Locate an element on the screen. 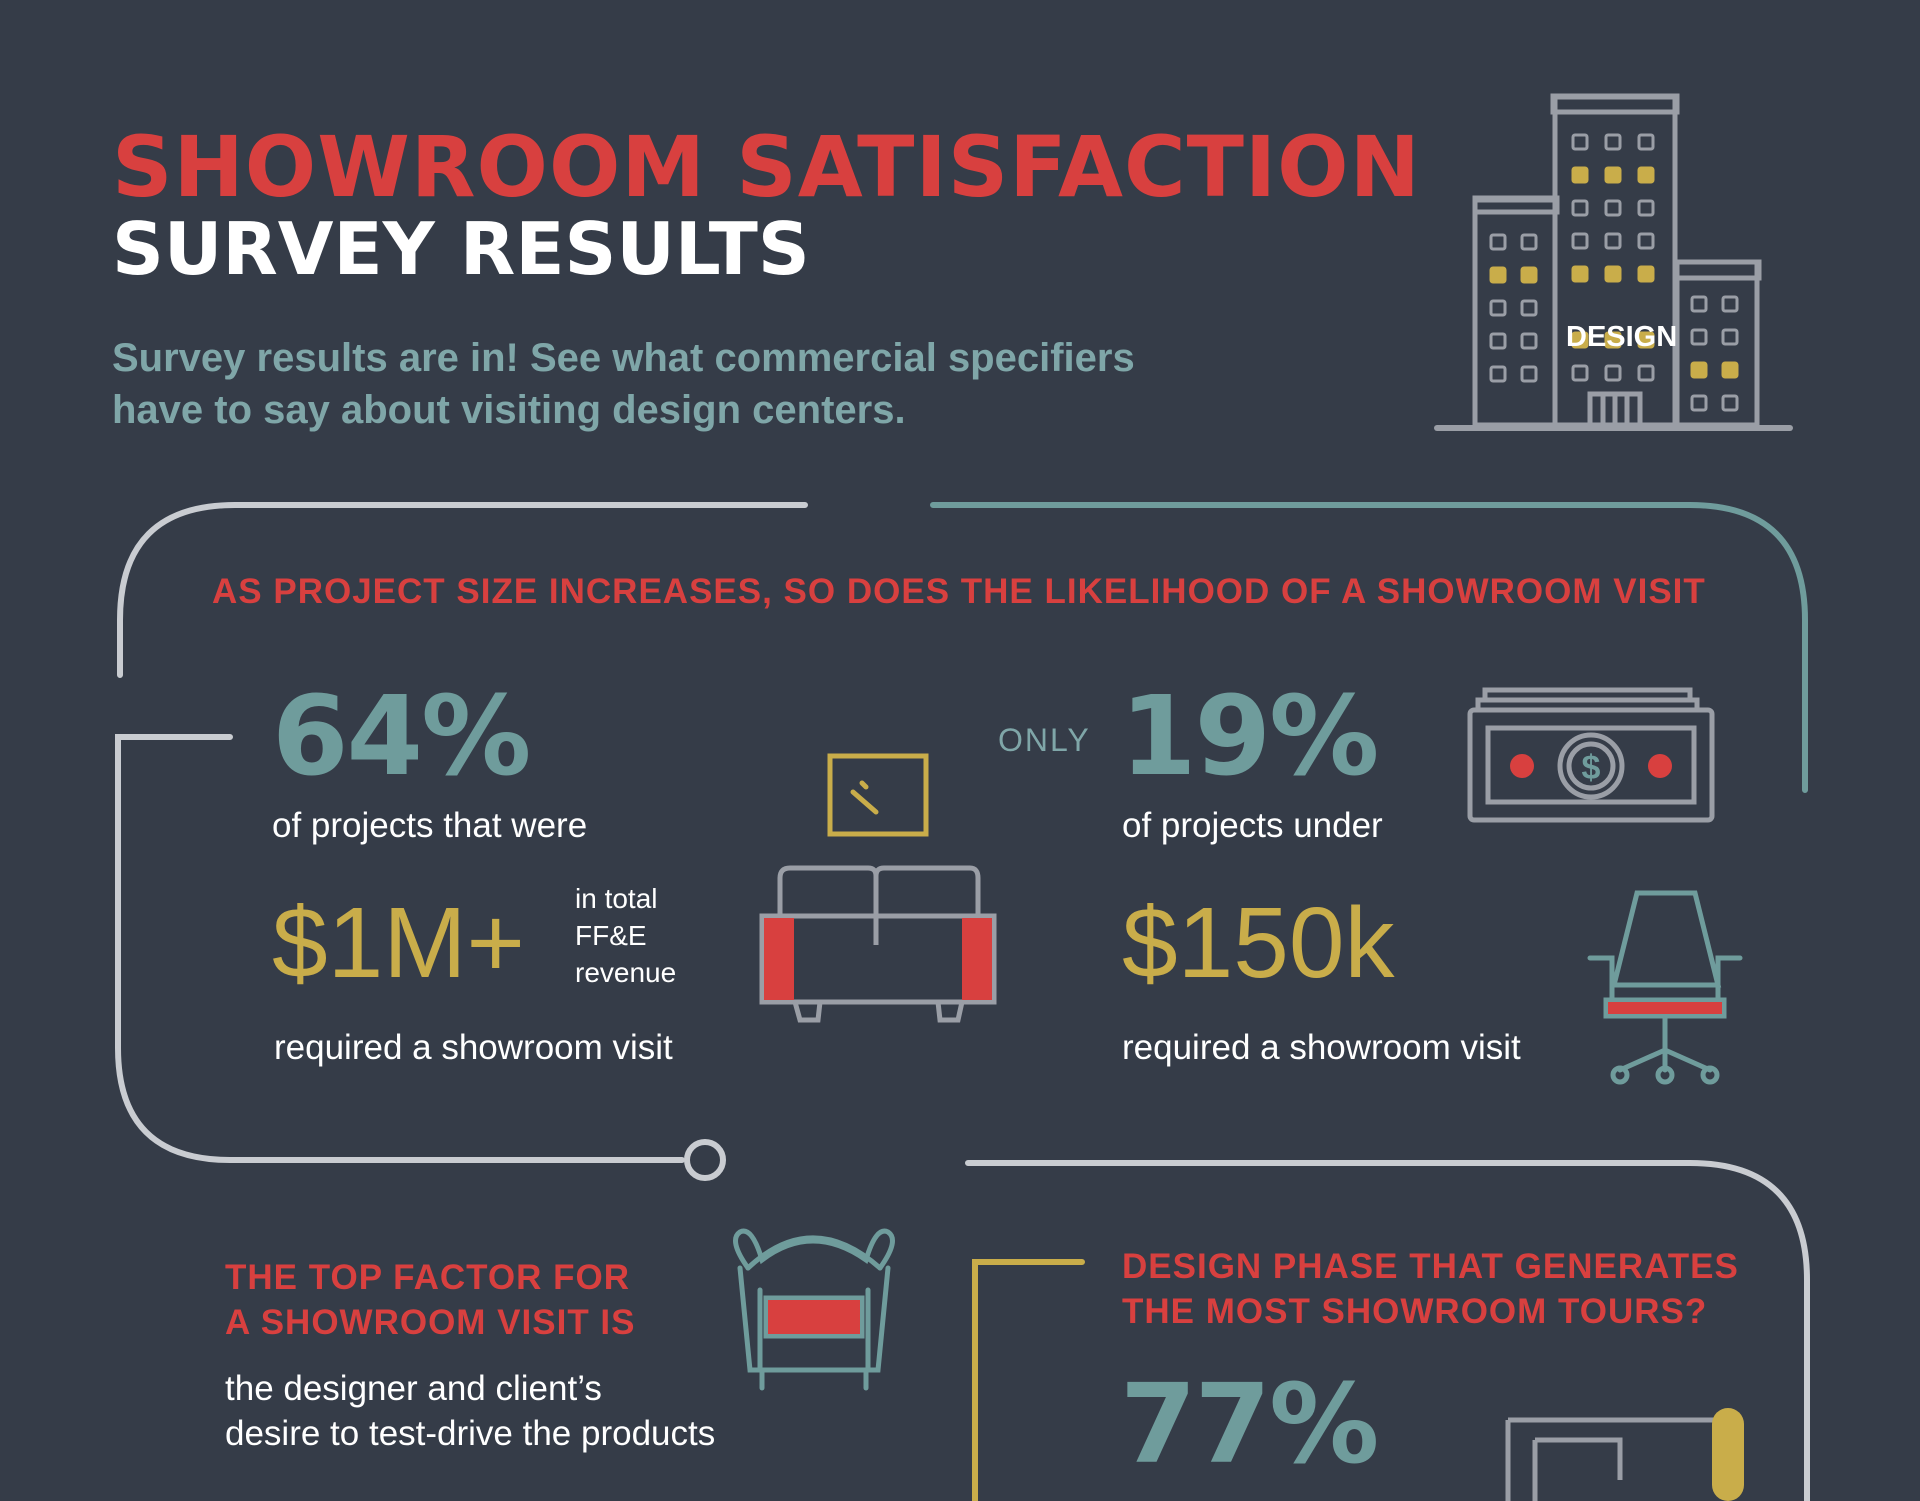  revenue-note-line: in total is located at coordinates (616, 898).